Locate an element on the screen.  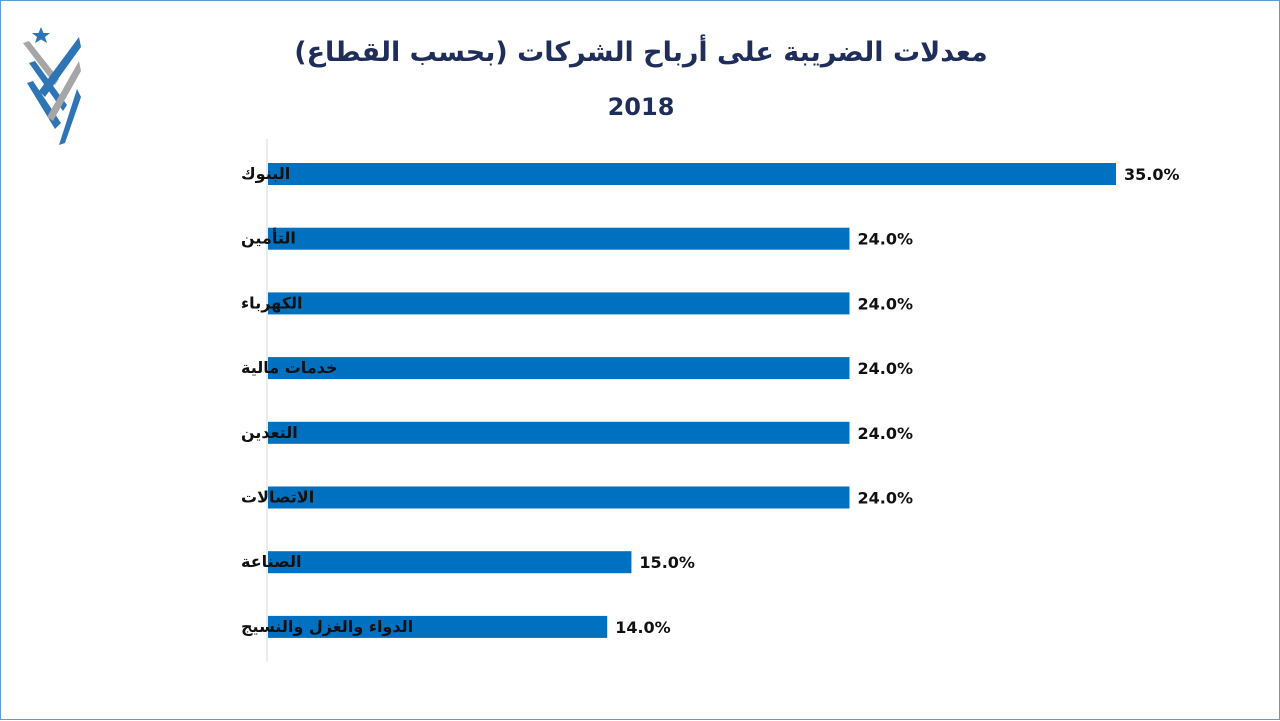
category-label: الكهرباء is located at coordinates (272, 302).